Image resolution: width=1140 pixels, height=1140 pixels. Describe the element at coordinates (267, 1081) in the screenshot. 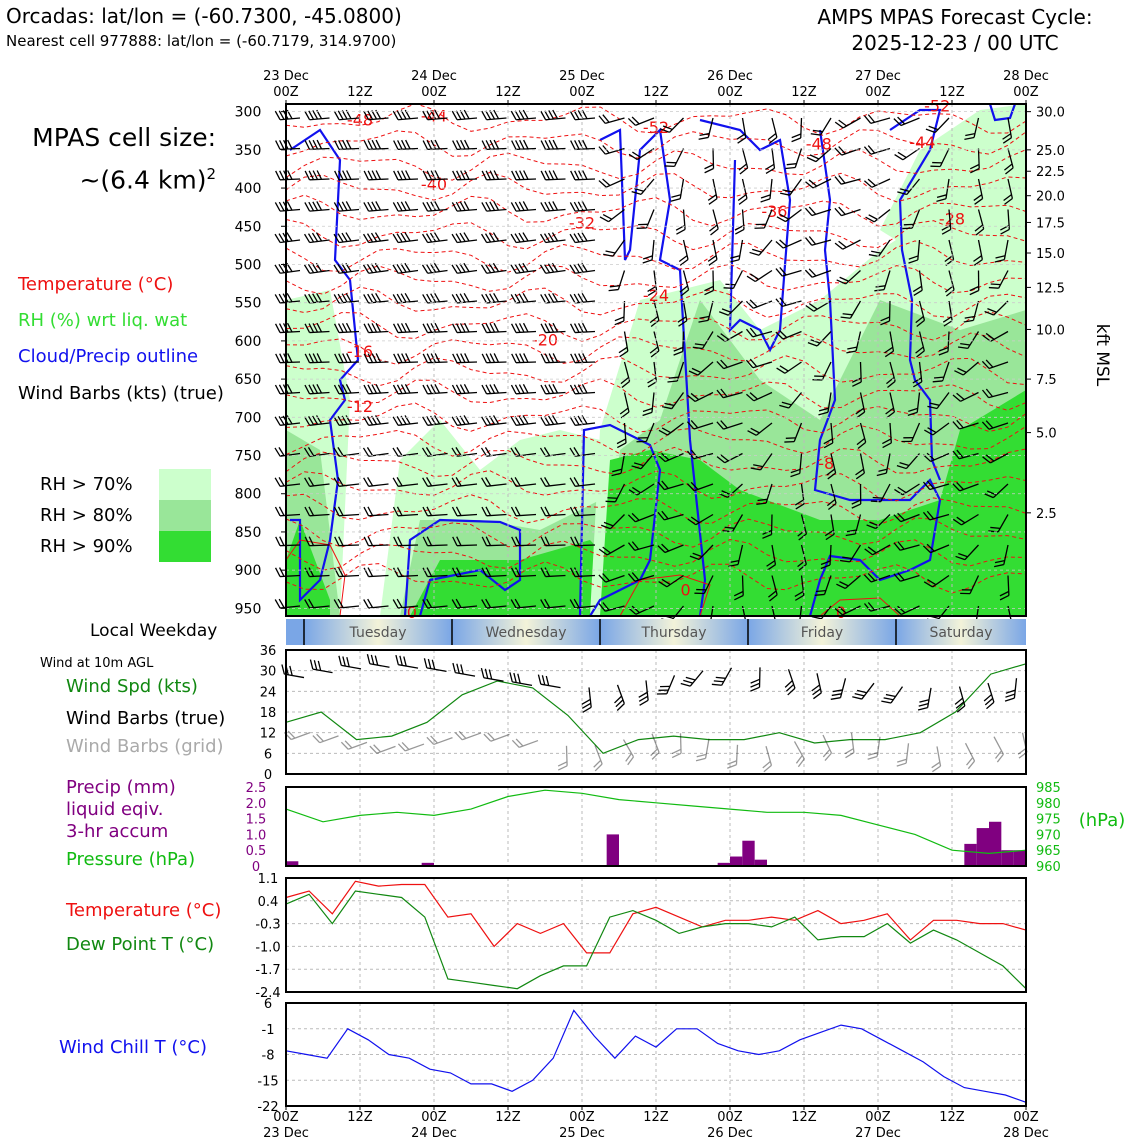

I see `chill-ytick-label: -15` at that location.